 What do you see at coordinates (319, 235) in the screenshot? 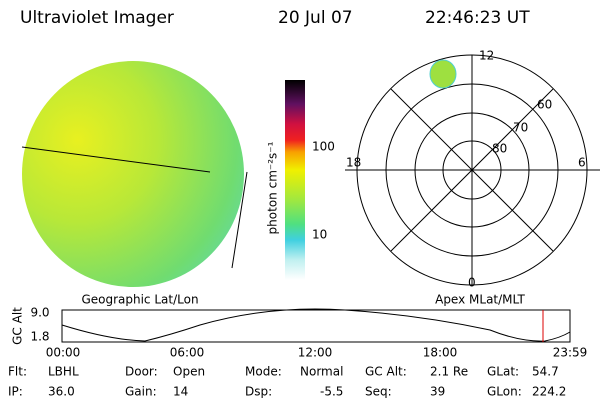
I see `colorbar-tick: 10` at bounding box center [319, 235].